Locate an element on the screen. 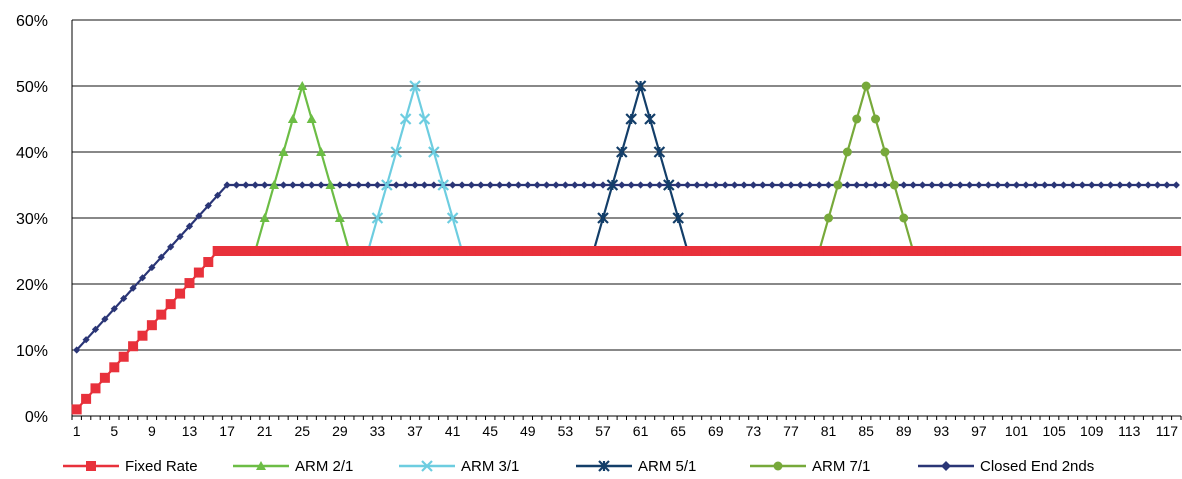  x-tick-label: 57 is located at coordinates (603, 431).